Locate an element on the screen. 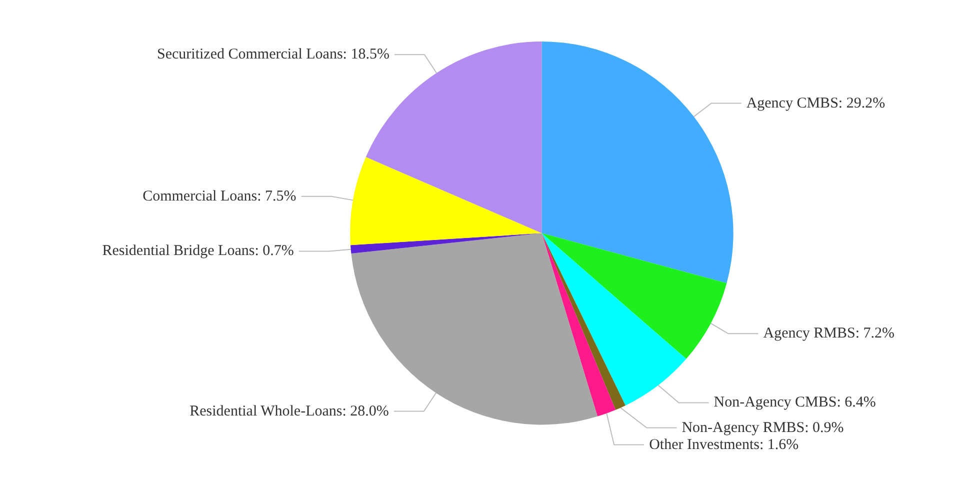 Image resolution: width=964 pixels, height=495 pixels. slice-label: Commercial Loans: 7.5% is located at coordinates (219, 196).